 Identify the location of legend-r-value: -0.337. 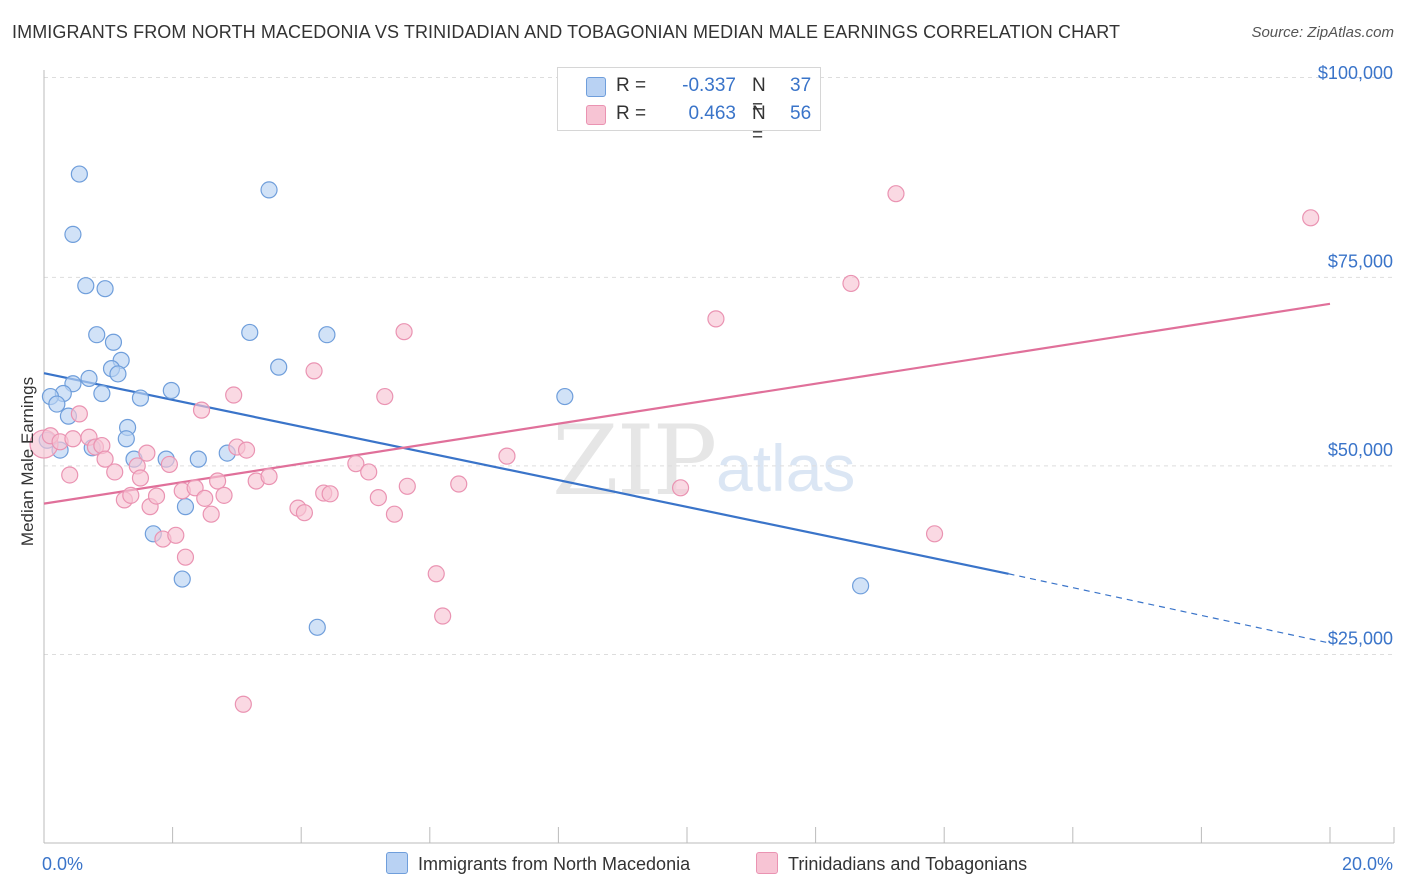
(709, 85).